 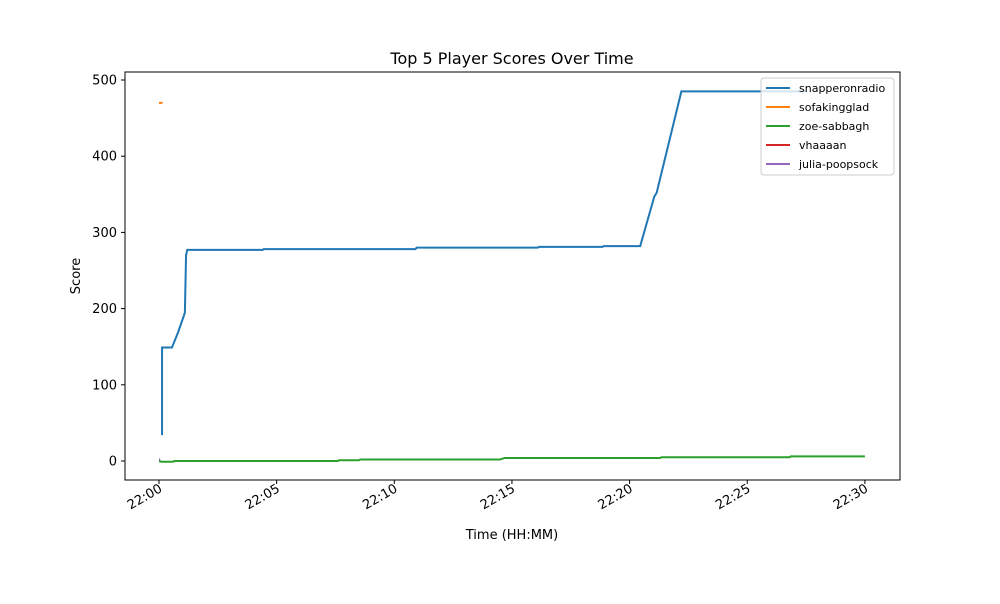 I want to click on chart-title: Top 5 Player Scores Over Time, so click(x=511, y=58).